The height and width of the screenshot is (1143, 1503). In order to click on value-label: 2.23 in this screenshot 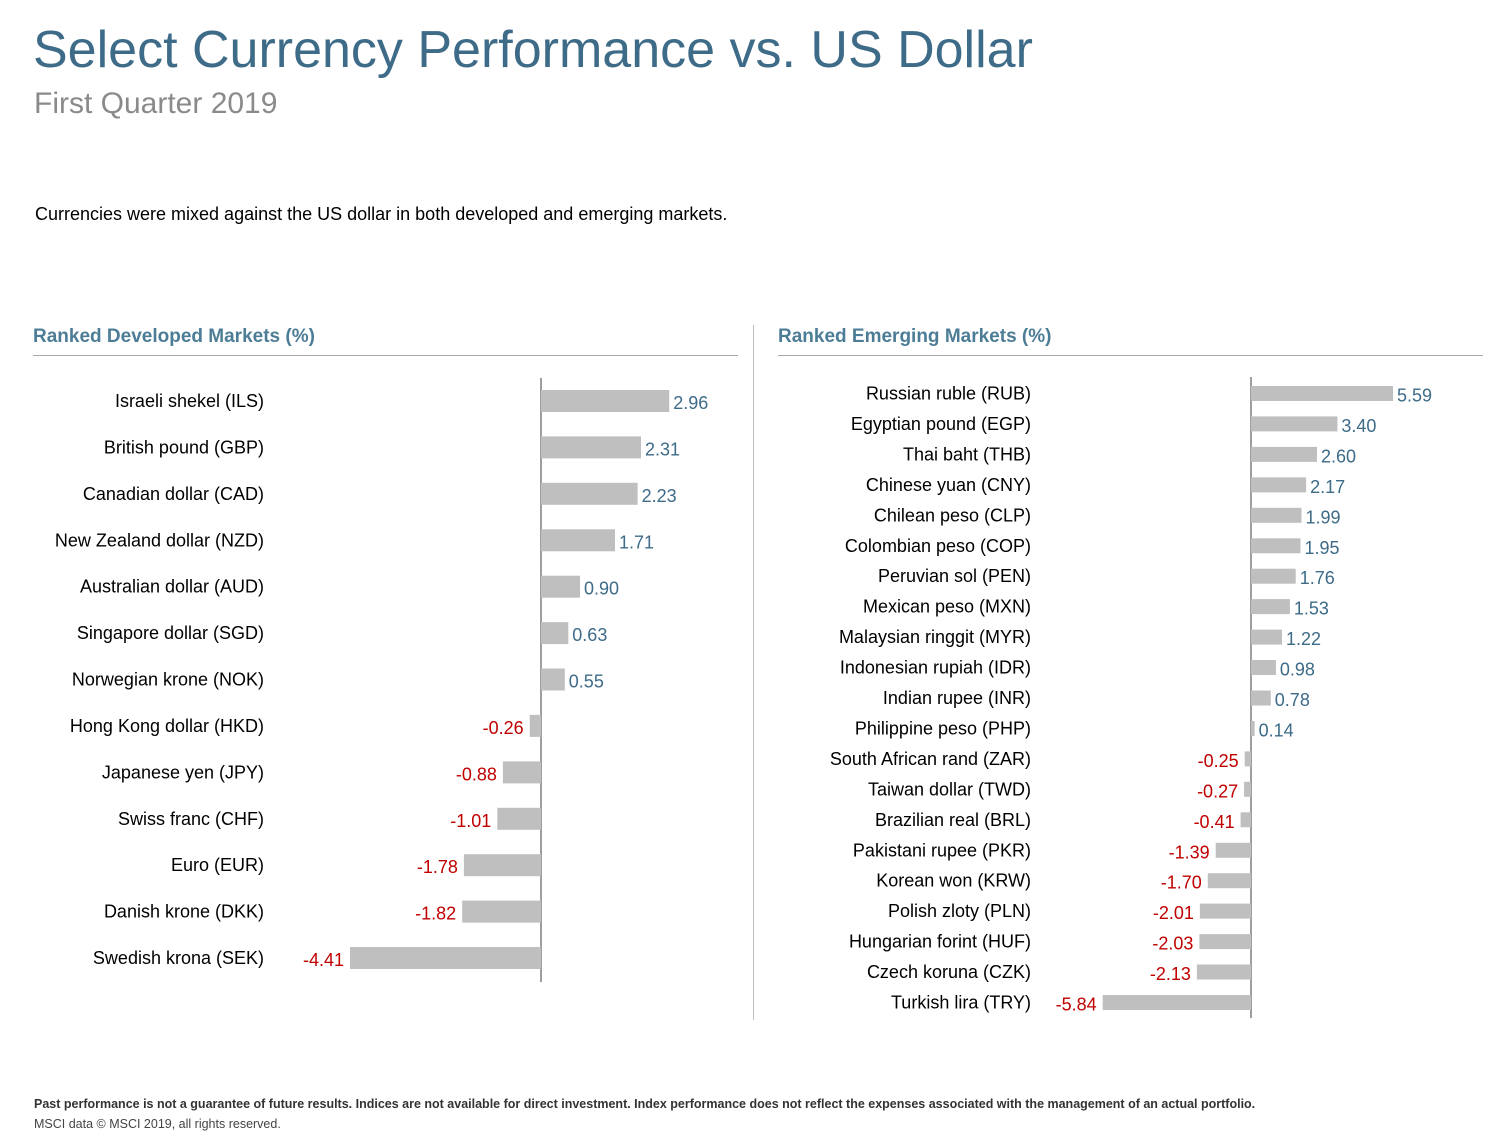, I will do `click(659, 496)`.